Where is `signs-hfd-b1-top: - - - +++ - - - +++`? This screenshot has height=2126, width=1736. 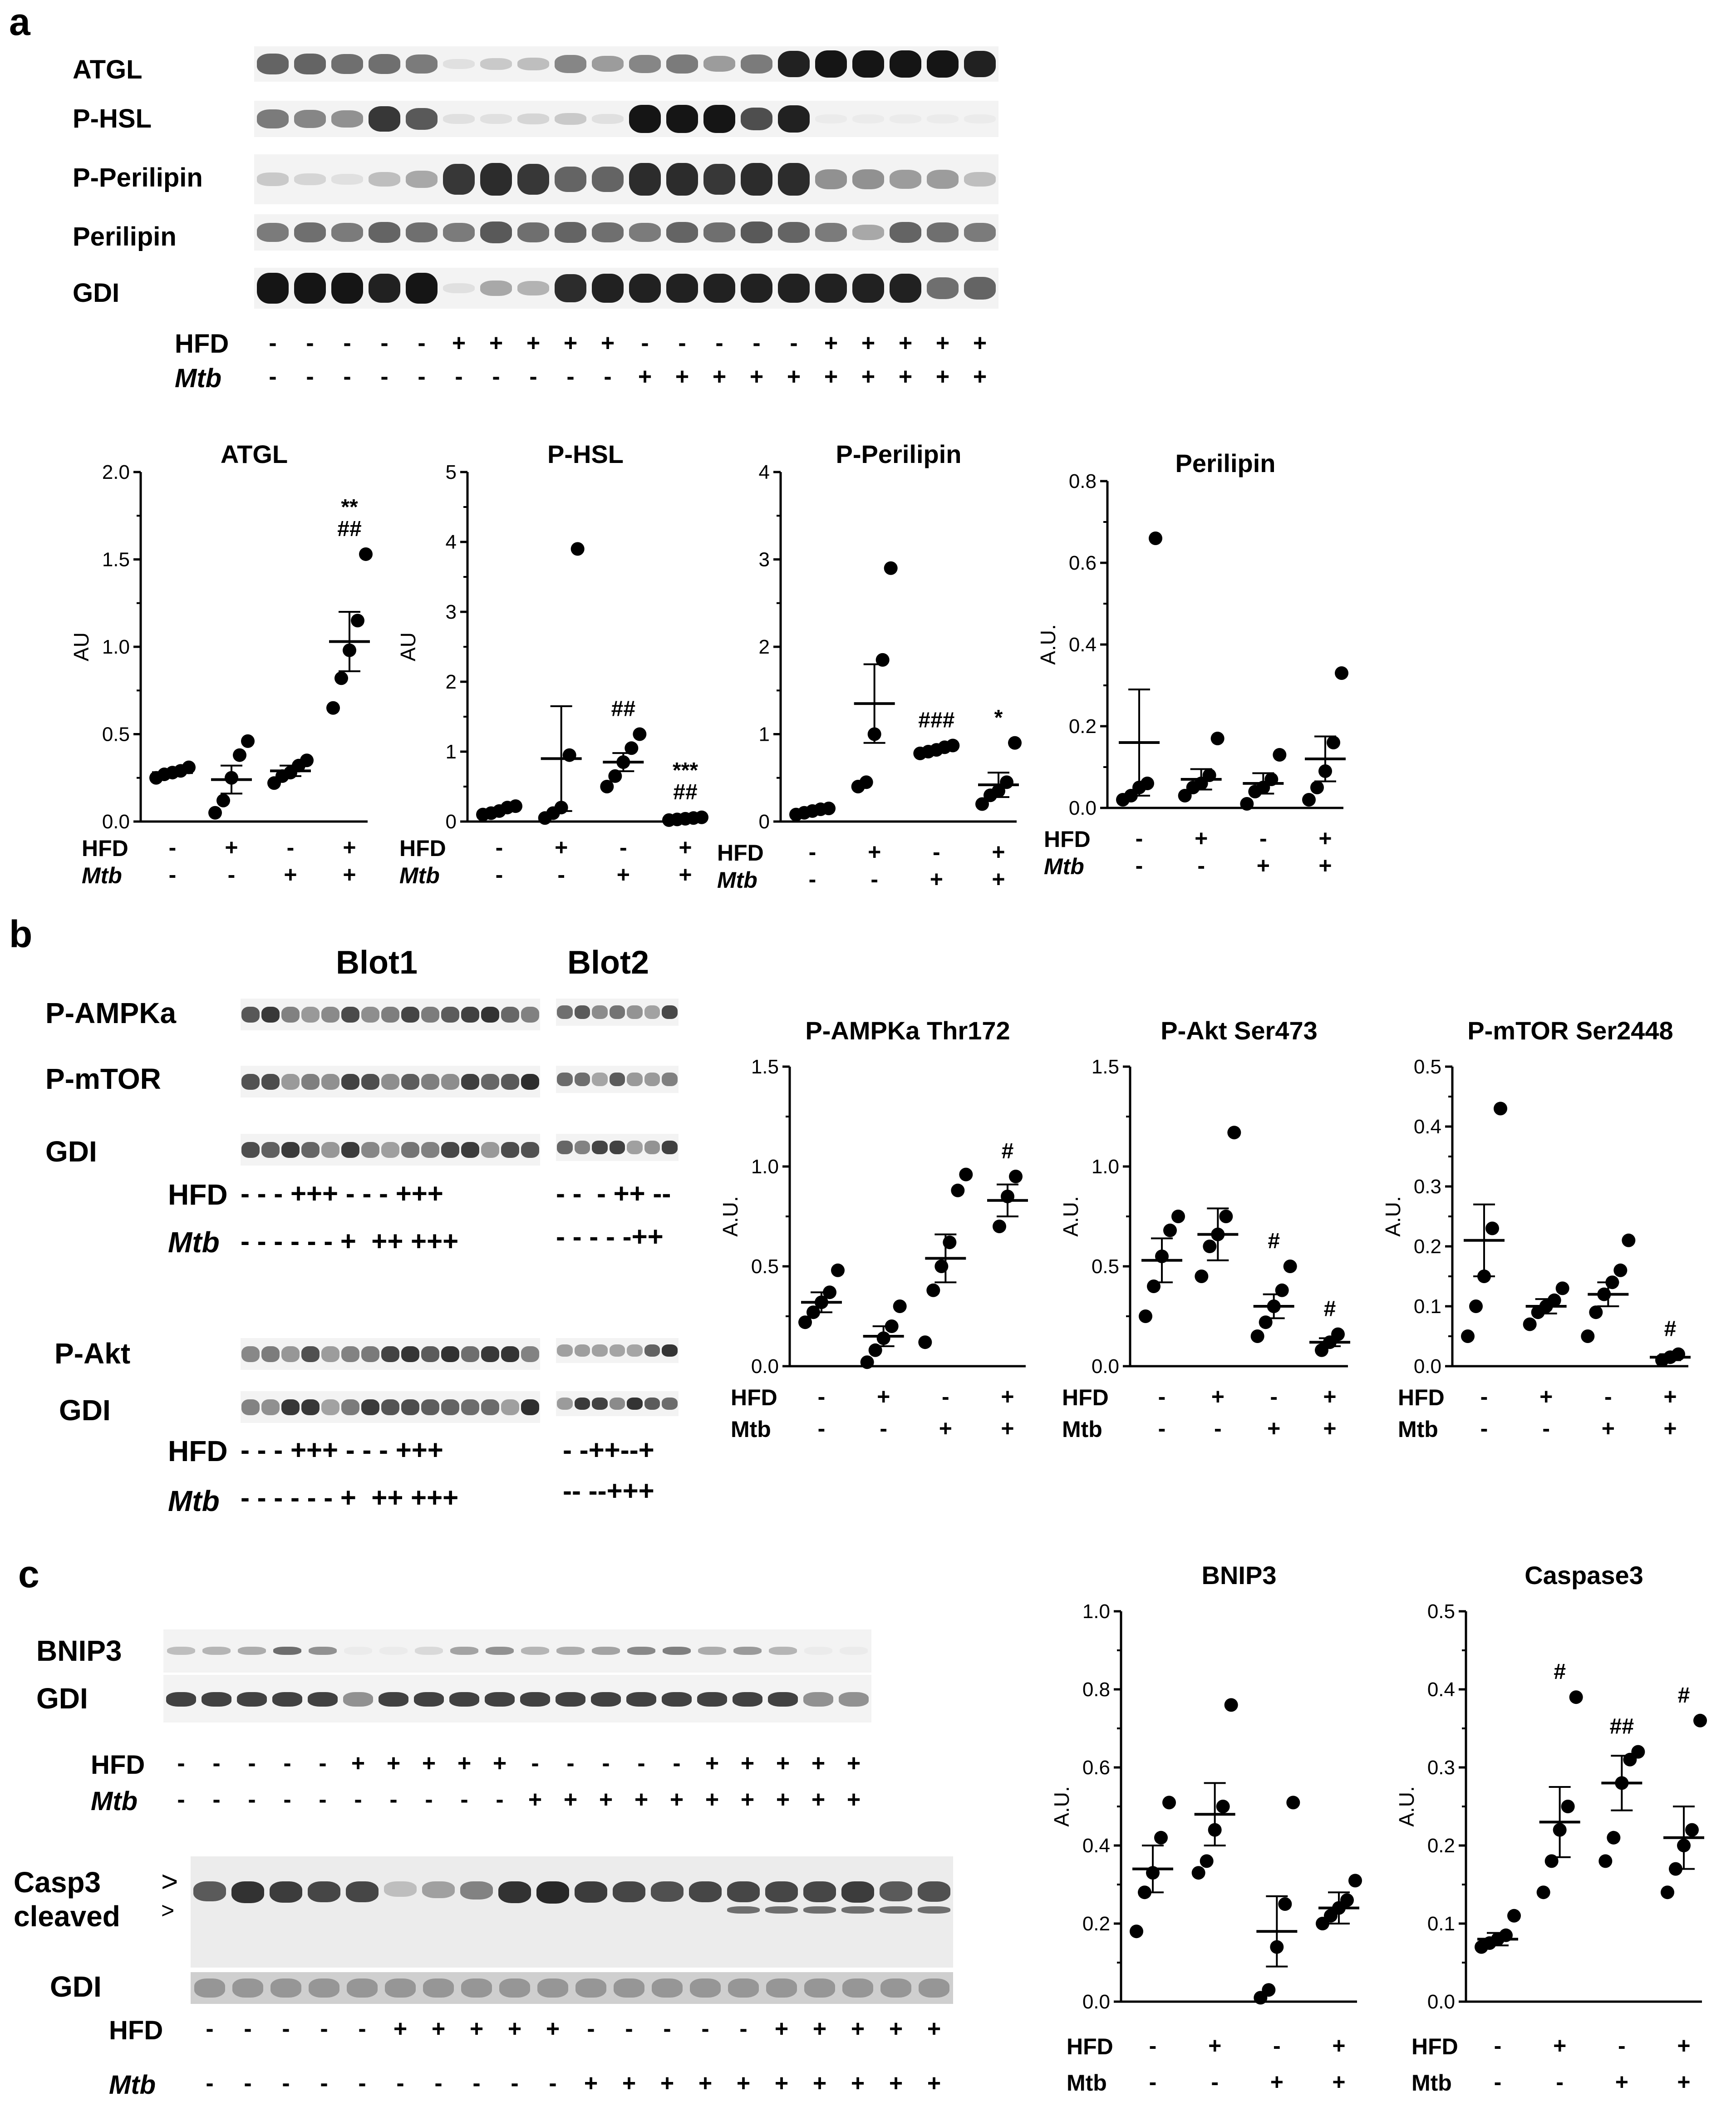
signs-hfd-b1-top: - - - +++ - - - +++ is located at coordinates (342, 1193).